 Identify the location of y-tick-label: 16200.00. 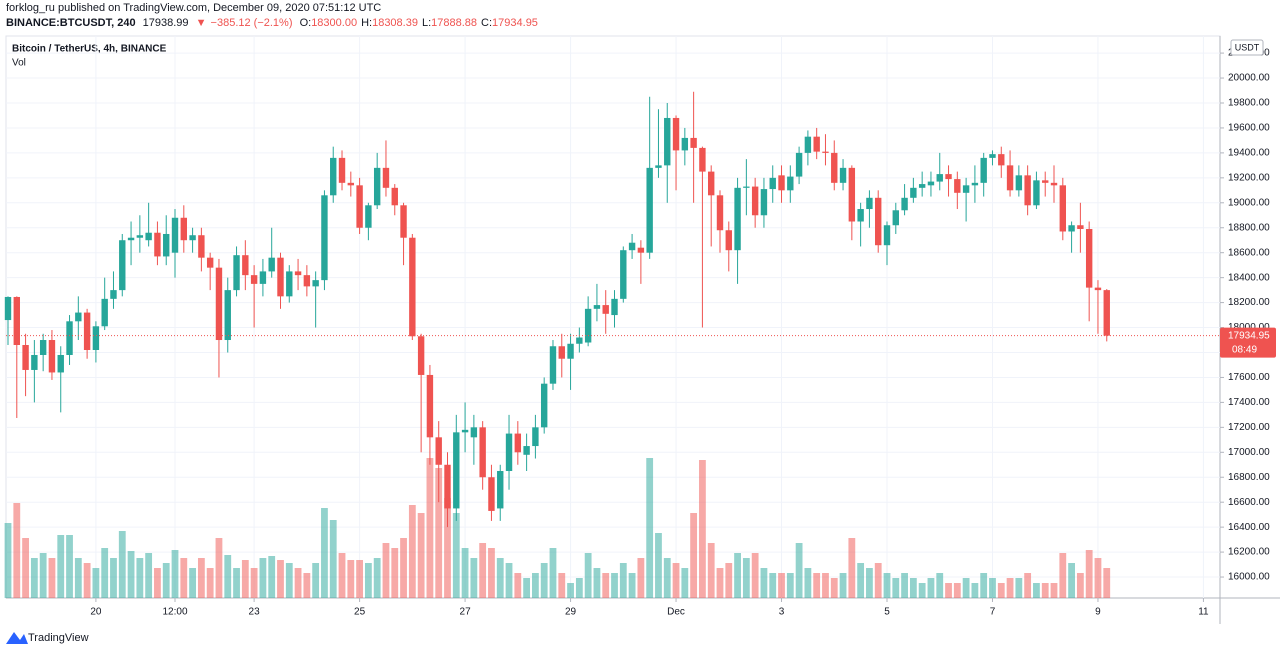
(1249, 552).